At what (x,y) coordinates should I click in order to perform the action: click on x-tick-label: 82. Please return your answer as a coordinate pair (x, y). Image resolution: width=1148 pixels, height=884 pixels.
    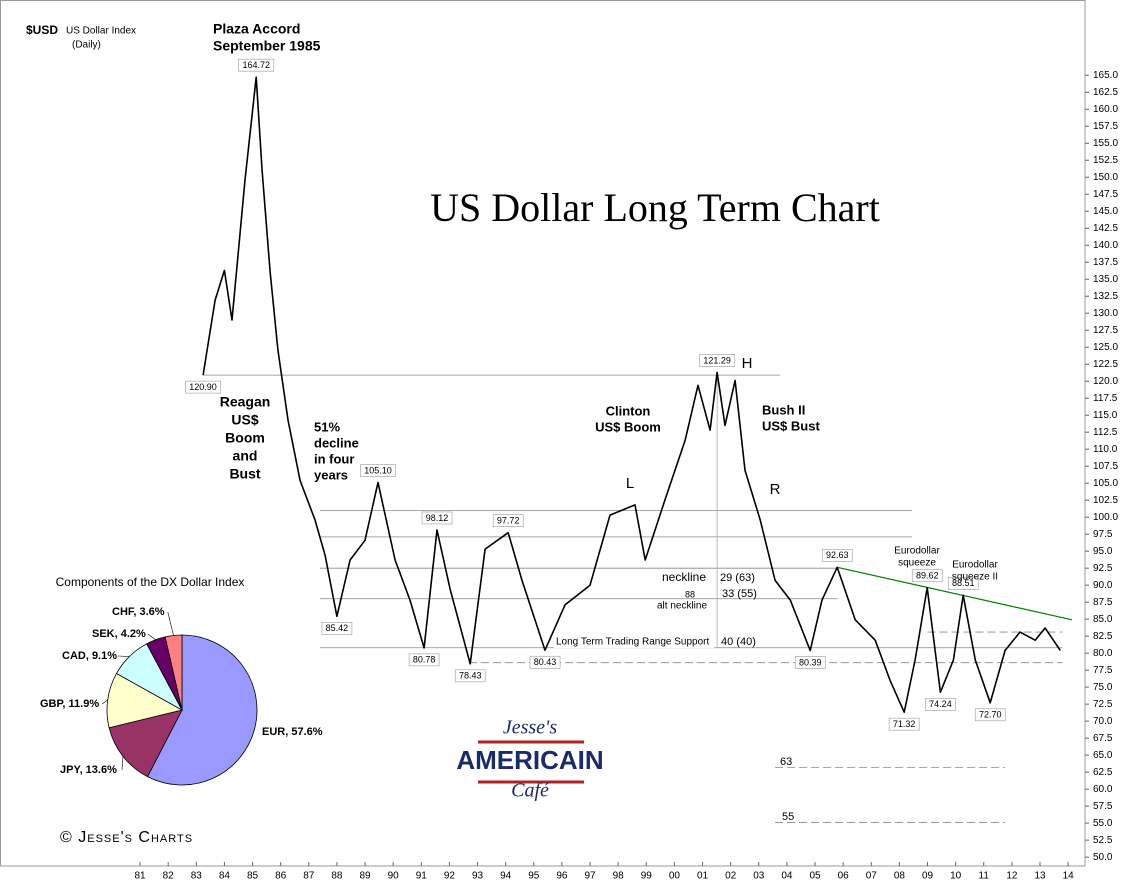
    Looking at the image, I should click on (169, 876).